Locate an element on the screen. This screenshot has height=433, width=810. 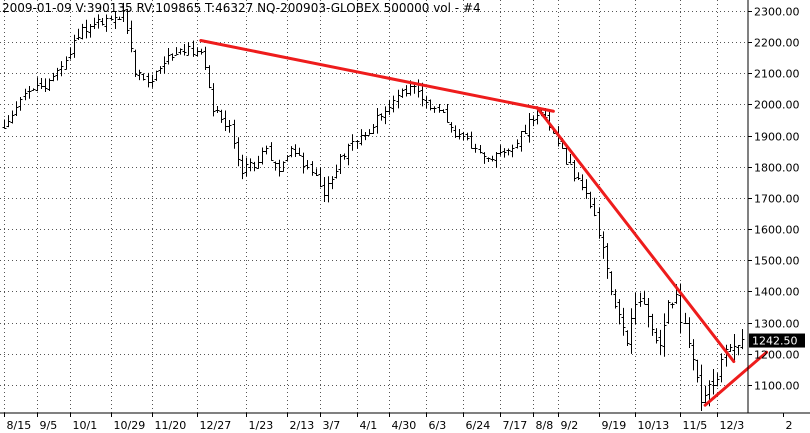
time-tick-label: 9/5 is located at coordinates (49, 425).